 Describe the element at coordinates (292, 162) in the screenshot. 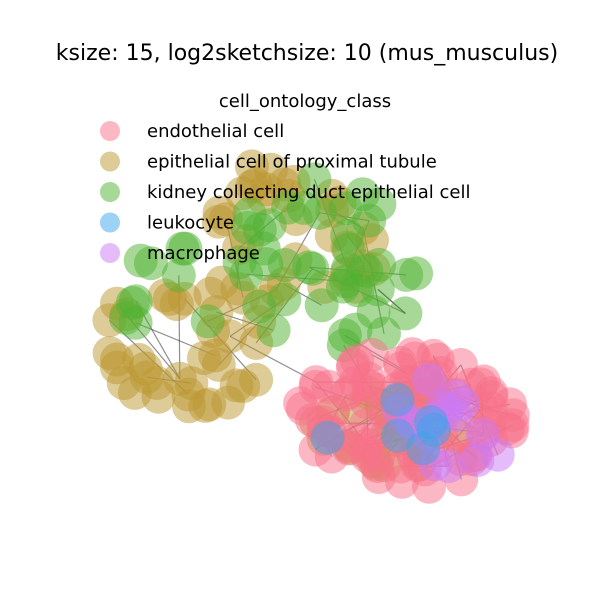

I see `legend-label: epithelial cell of proximal tubule` at that location.